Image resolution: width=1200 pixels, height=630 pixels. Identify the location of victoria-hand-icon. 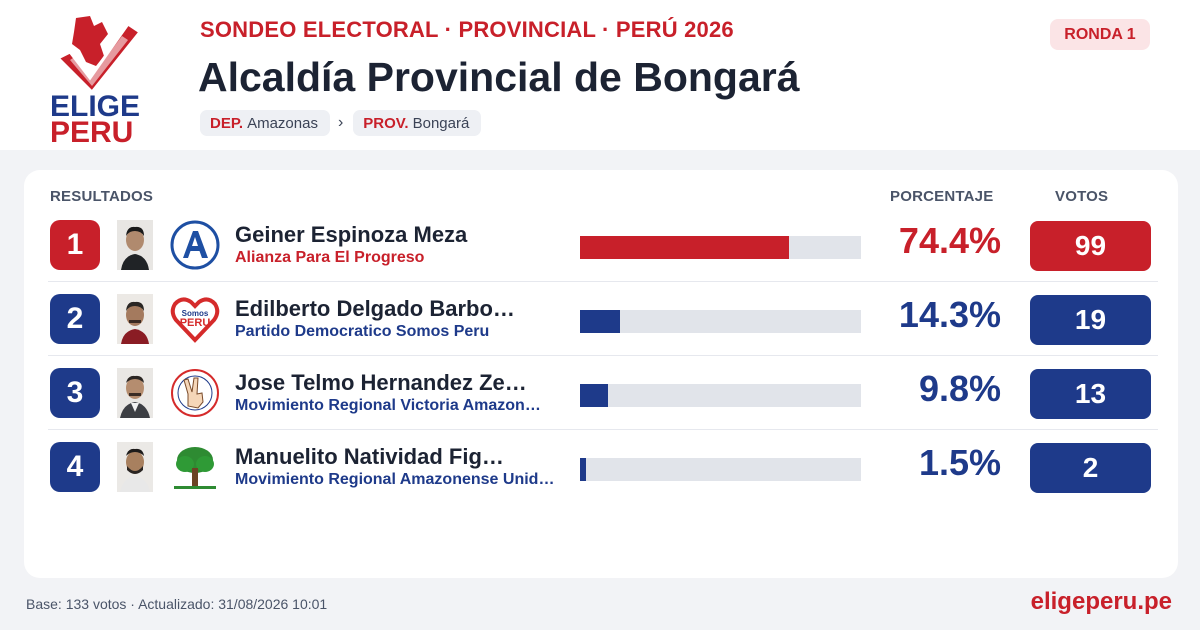
(195, 393).